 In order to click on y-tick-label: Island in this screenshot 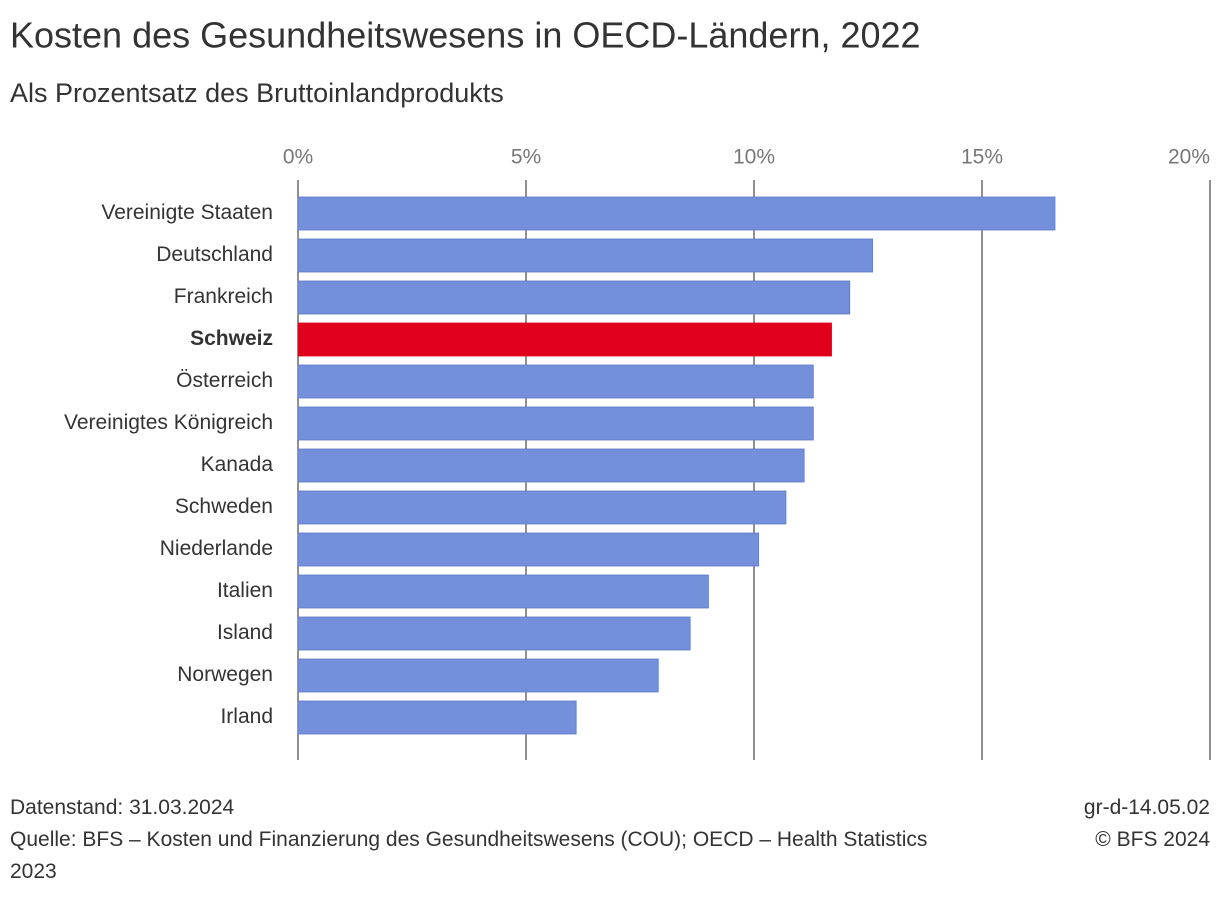, I will do `click(245, 632)`.